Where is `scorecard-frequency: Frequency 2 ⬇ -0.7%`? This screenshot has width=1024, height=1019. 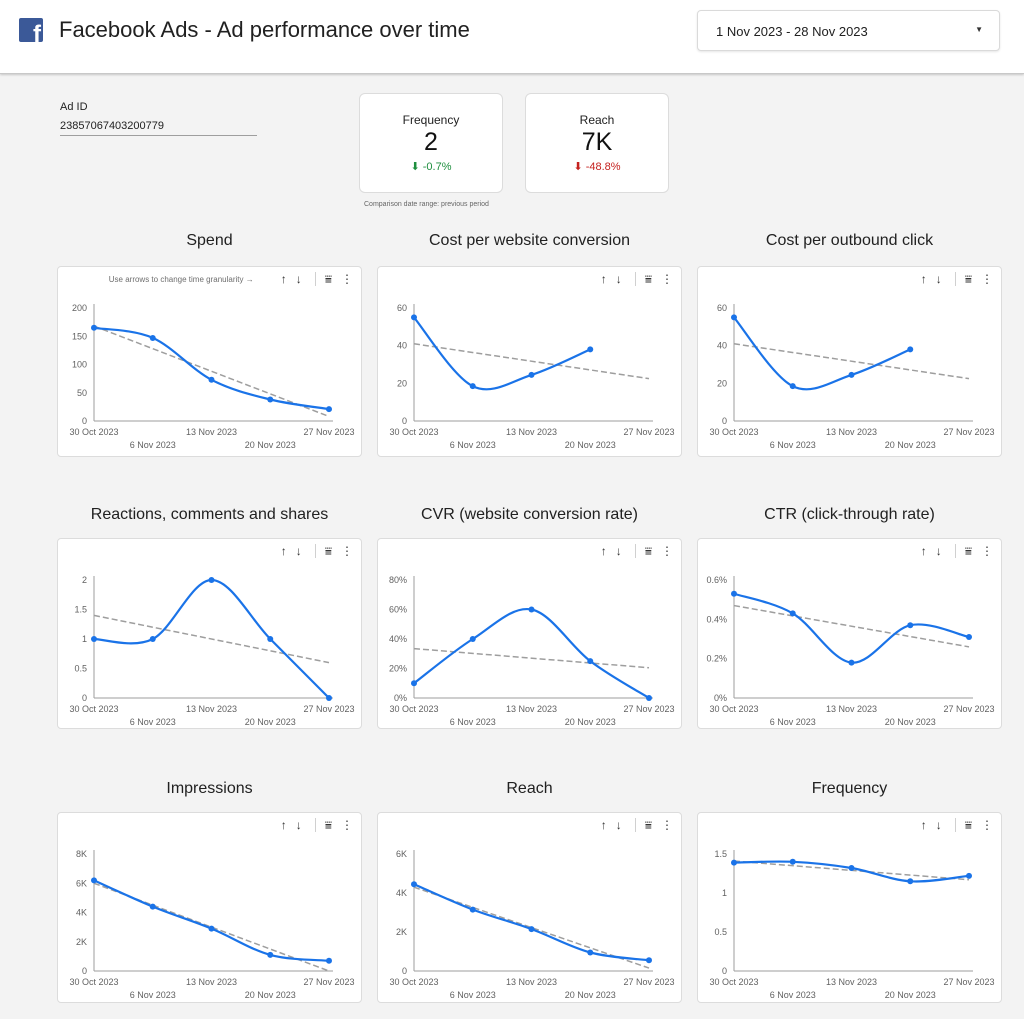
scorecard-frequency: Frequency 2 ⬇ -0.7% is located at coordinates (431, 143).